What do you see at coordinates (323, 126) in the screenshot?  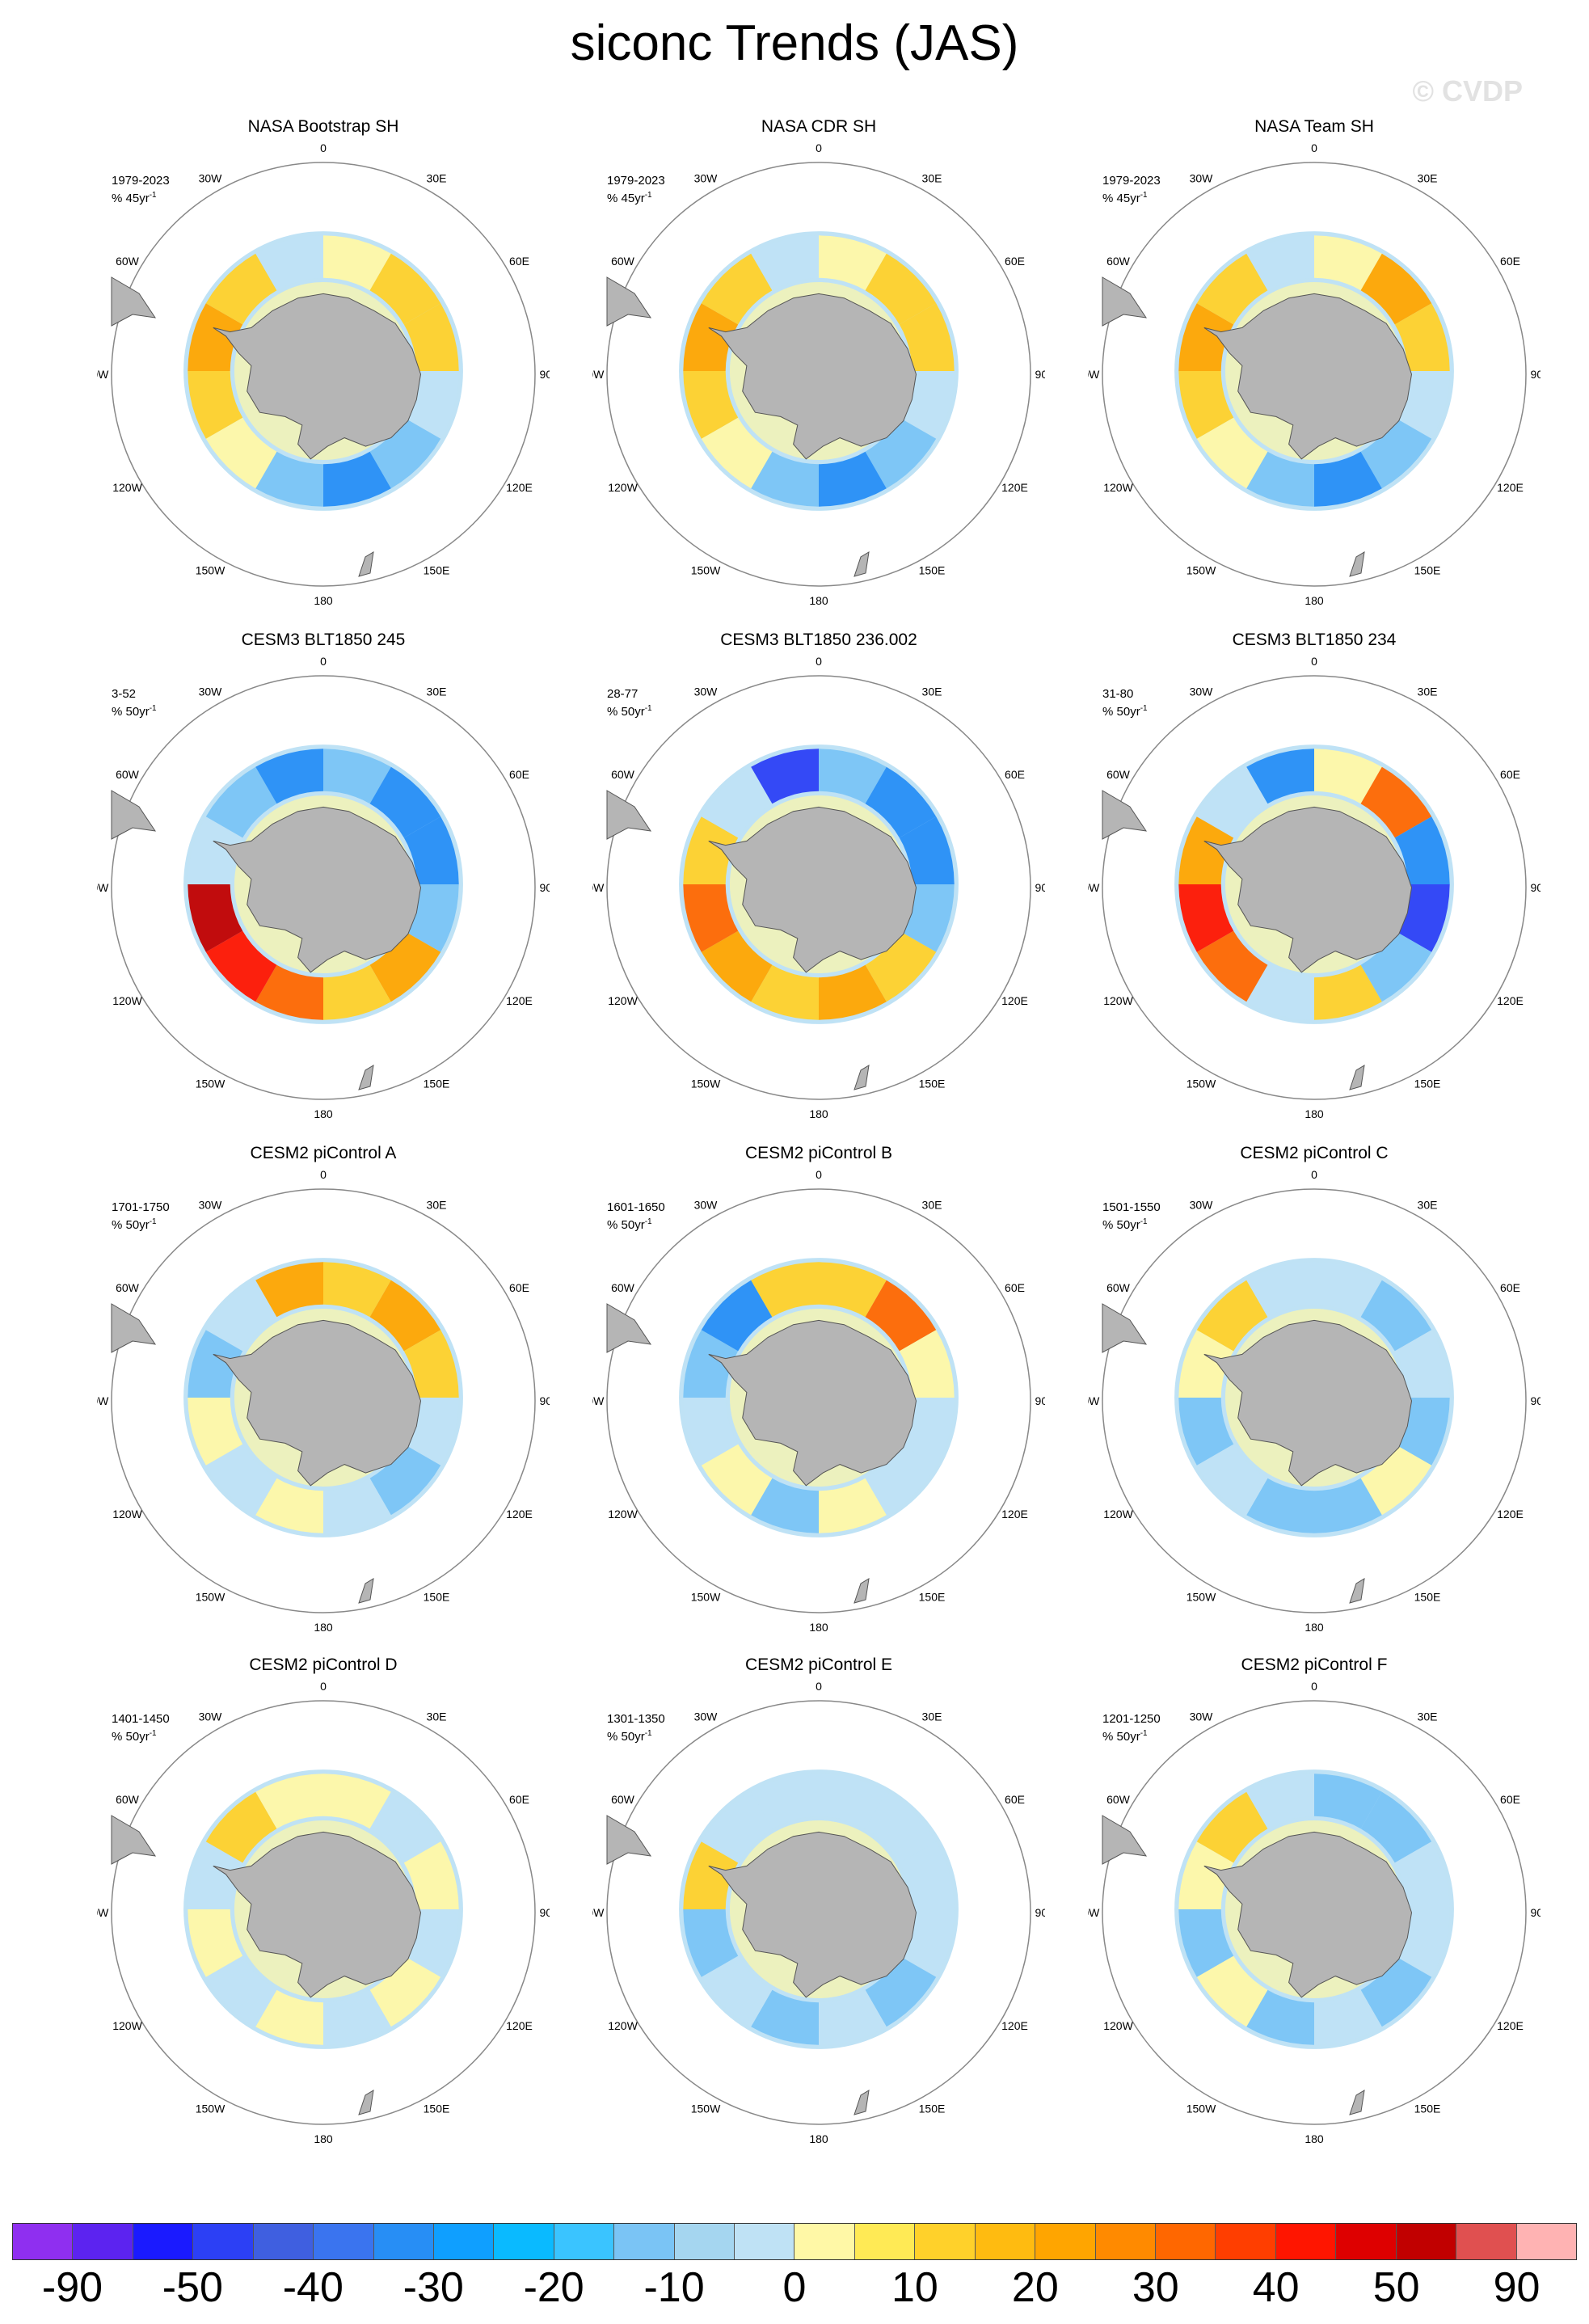 I see `panel-title: NASA Bootstrap SH` at bounding box center [323, 126].